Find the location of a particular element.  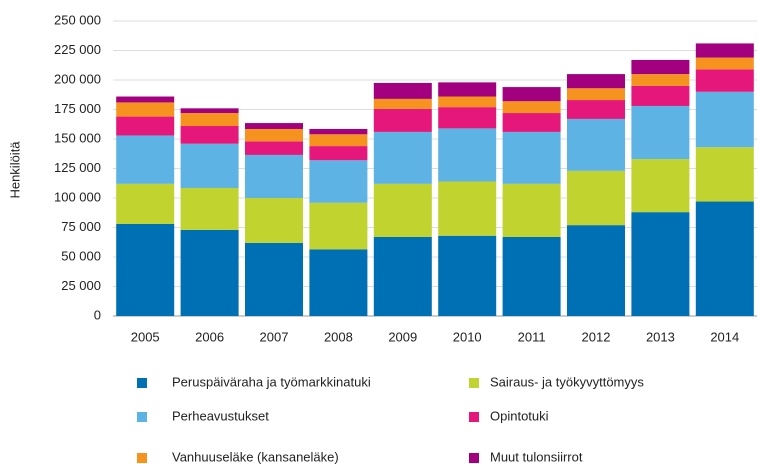

legend-label: Muut tulonsiirrot is located at coordinates (536, 456).